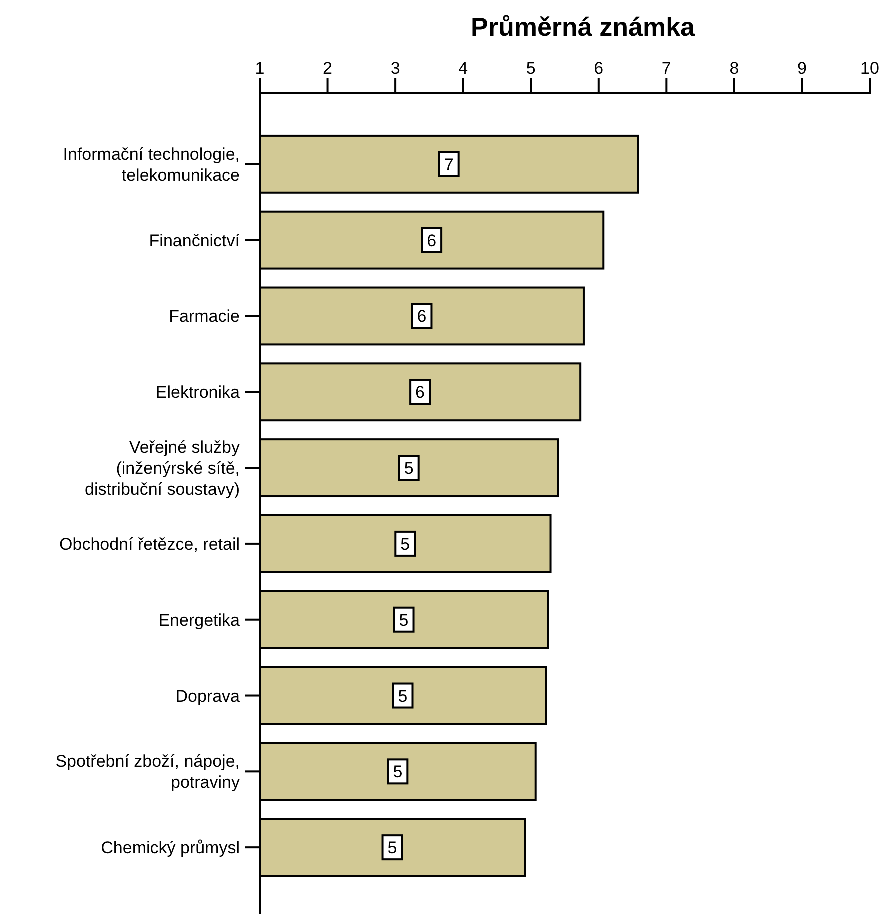 This screenshot has width=890, height=915. I want to click on y-tick-label: Finančnictví, so click(194, 240).